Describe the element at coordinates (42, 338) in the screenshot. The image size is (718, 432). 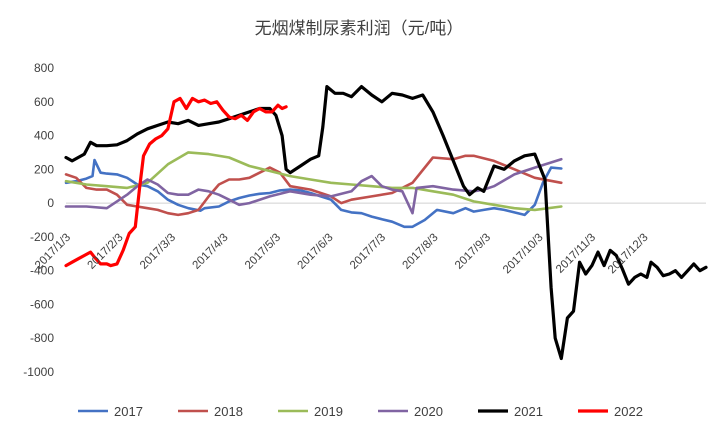
I see `y-tick-label: -800` at that location.